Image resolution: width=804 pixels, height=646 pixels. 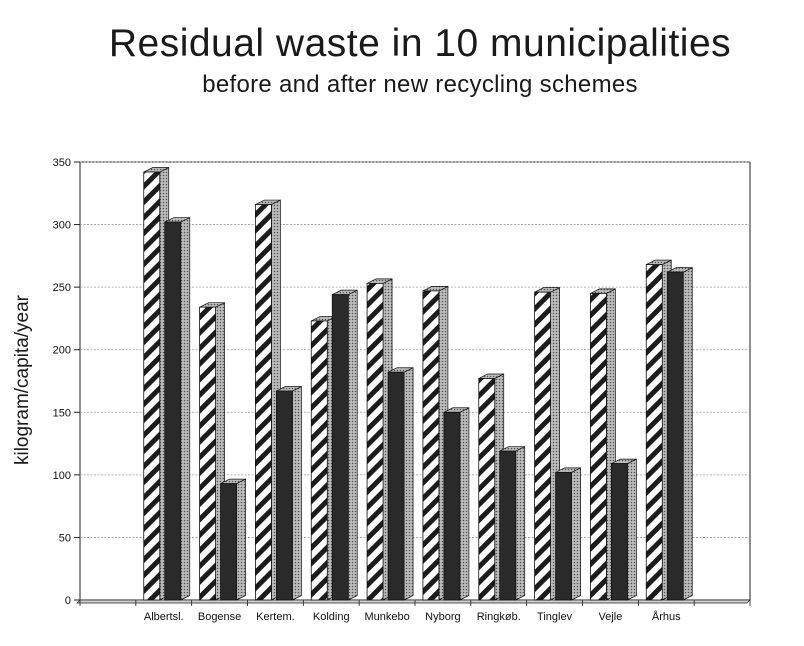 What do you see at coordinates (219, 617) in the screenshot?
I see `x-tick-label-1: Bogense` at bounding box center [219, 617].